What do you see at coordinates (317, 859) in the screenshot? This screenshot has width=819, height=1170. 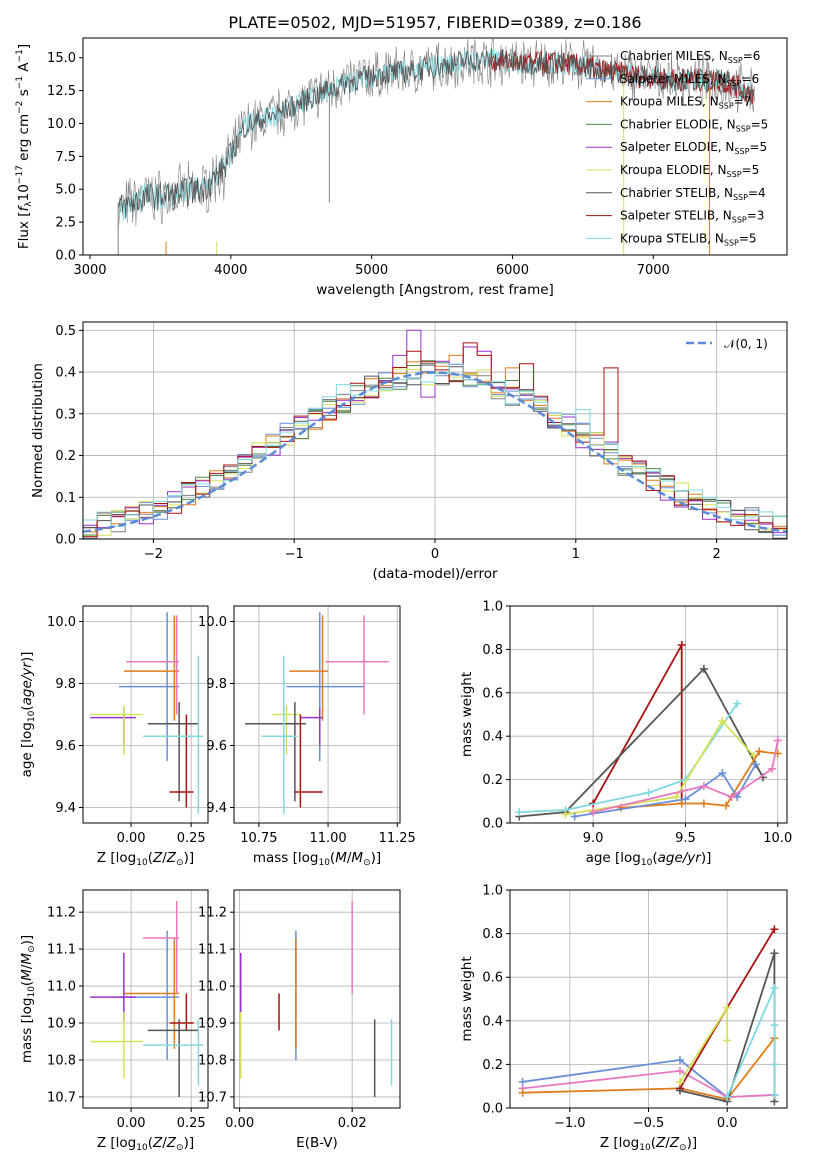 I see `x-axis-label: mass [log10(M/M⊙)]` at bounding box center [317, 859].